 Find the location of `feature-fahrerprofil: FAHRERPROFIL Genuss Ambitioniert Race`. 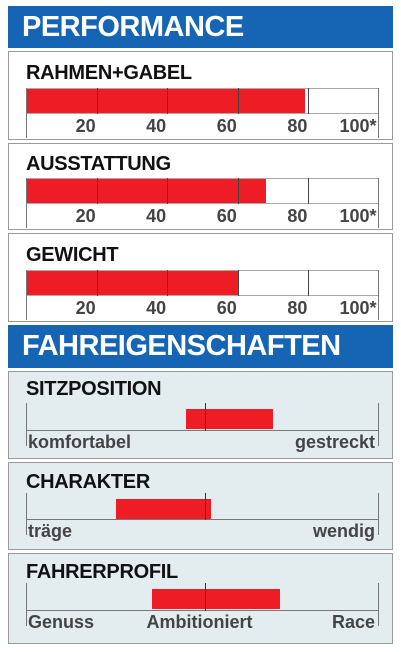

feature-fahrerprofil: FAHRERPROFIL Genuss Ambitioniert Race is located at coordinates (200, 598).